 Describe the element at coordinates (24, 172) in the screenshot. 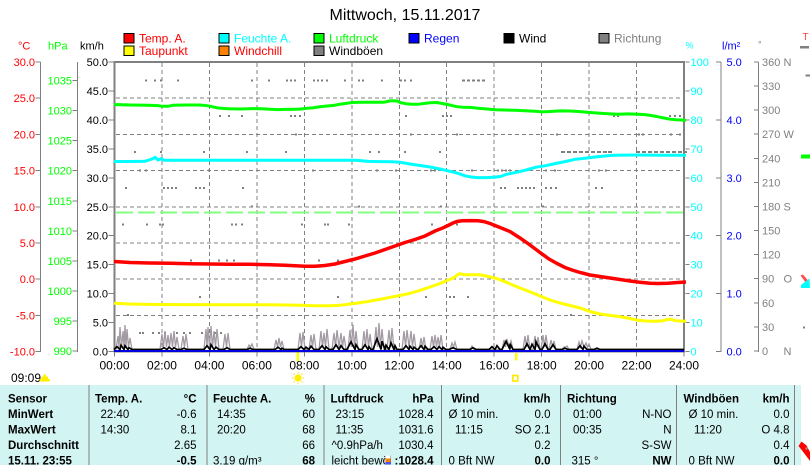

I see `svg-text: 15.0` at that location.